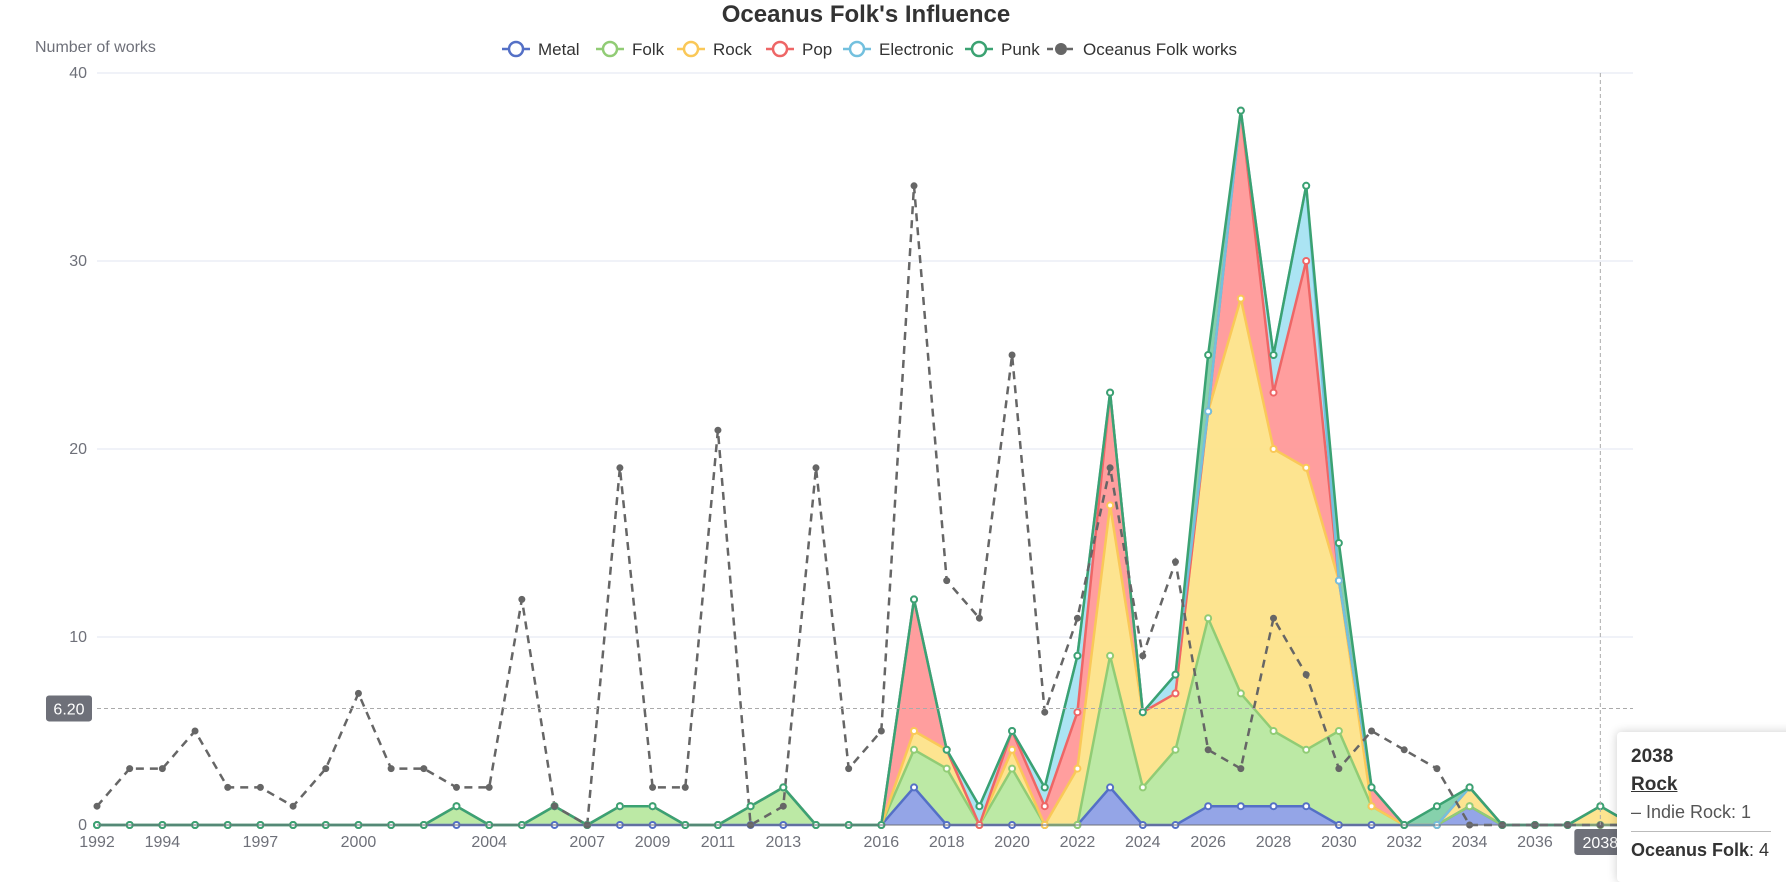  I want to click on legend-item-folk: Folk, so click(630, 49).